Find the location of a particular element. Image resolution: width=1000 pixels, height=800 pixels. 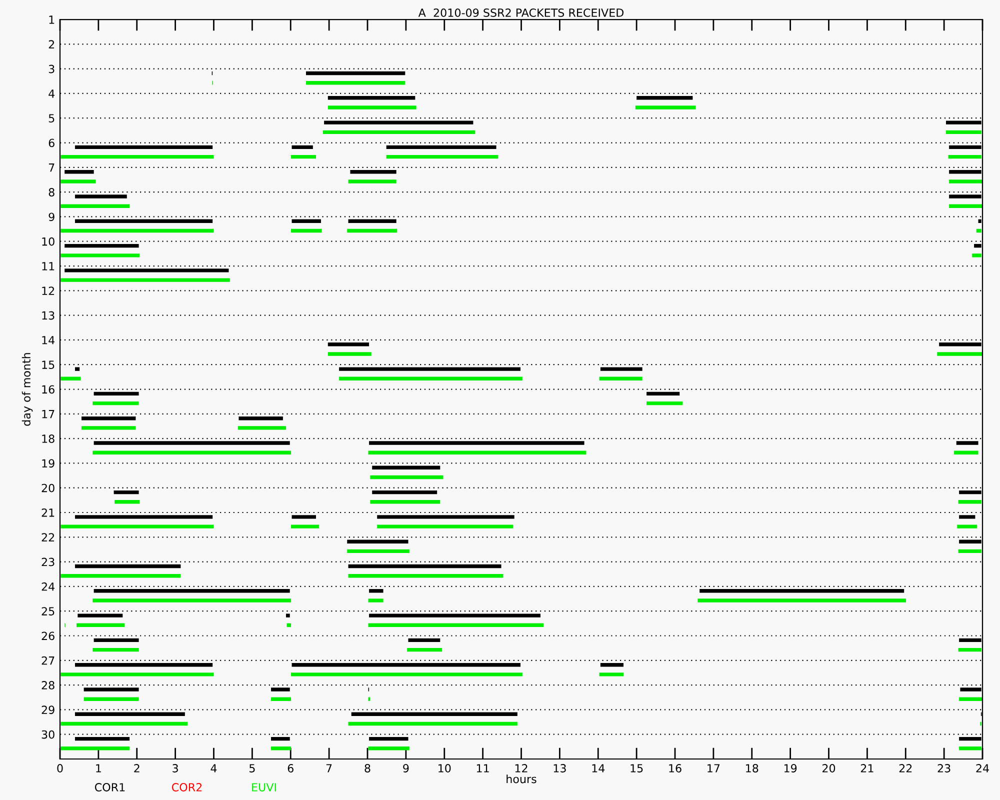

text: EUVI is located at coordinates (264, 787).